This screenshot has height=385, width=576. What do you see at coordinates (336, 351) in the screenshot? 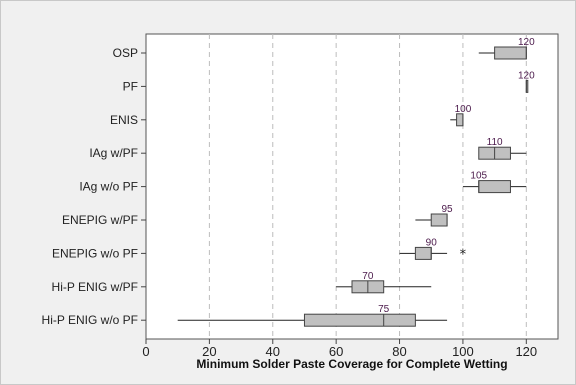
I see `x-tick-label: 60` at bounding box center [336, 351].